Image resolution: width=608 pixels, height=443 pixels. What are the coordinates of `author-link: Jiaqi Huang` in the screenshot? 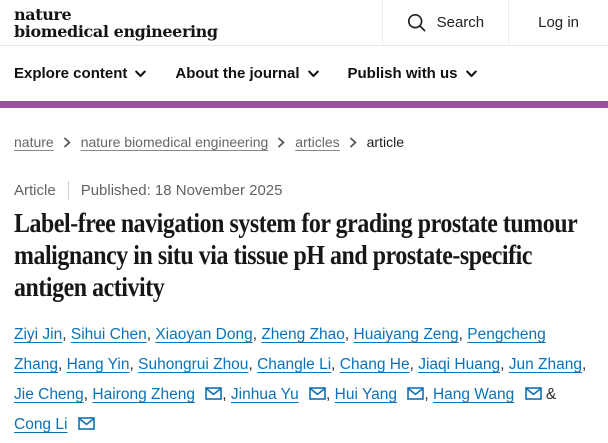 It's located at (459, 364).